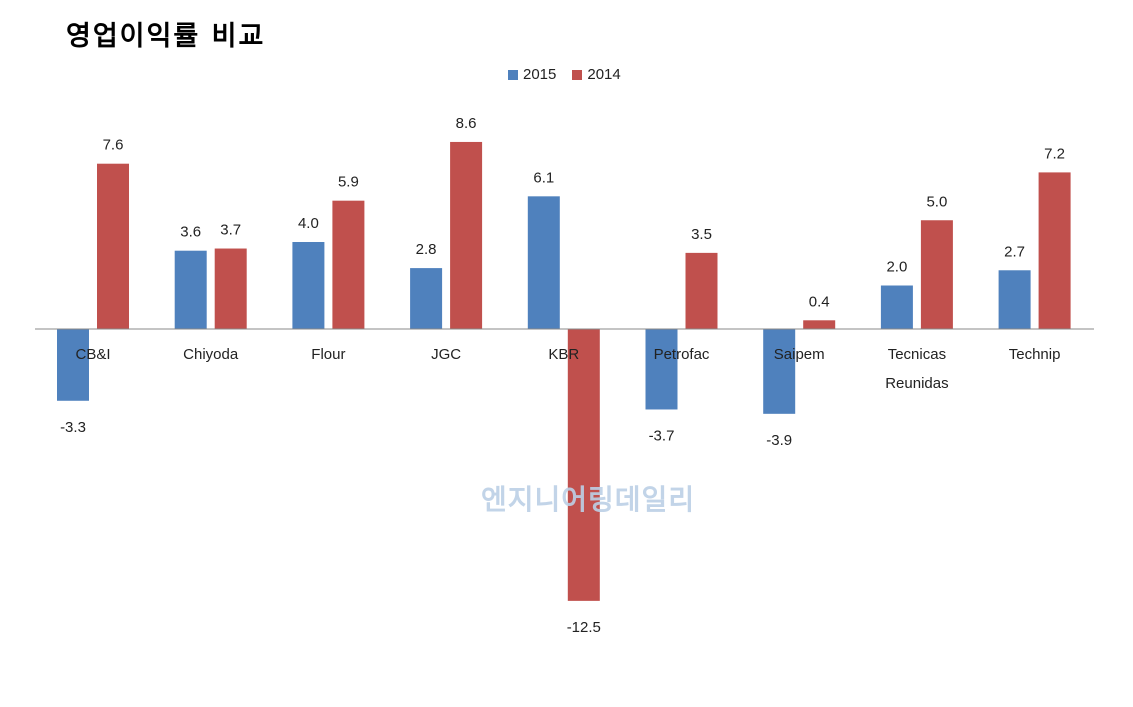 The width and height of the screenshot is (1133, 707). What do you see at coordinates (936, 201) in the screenshot?
I see `data-label-2014-tecnicas-reunidas: 5.0` at bounding box center [936, 201].